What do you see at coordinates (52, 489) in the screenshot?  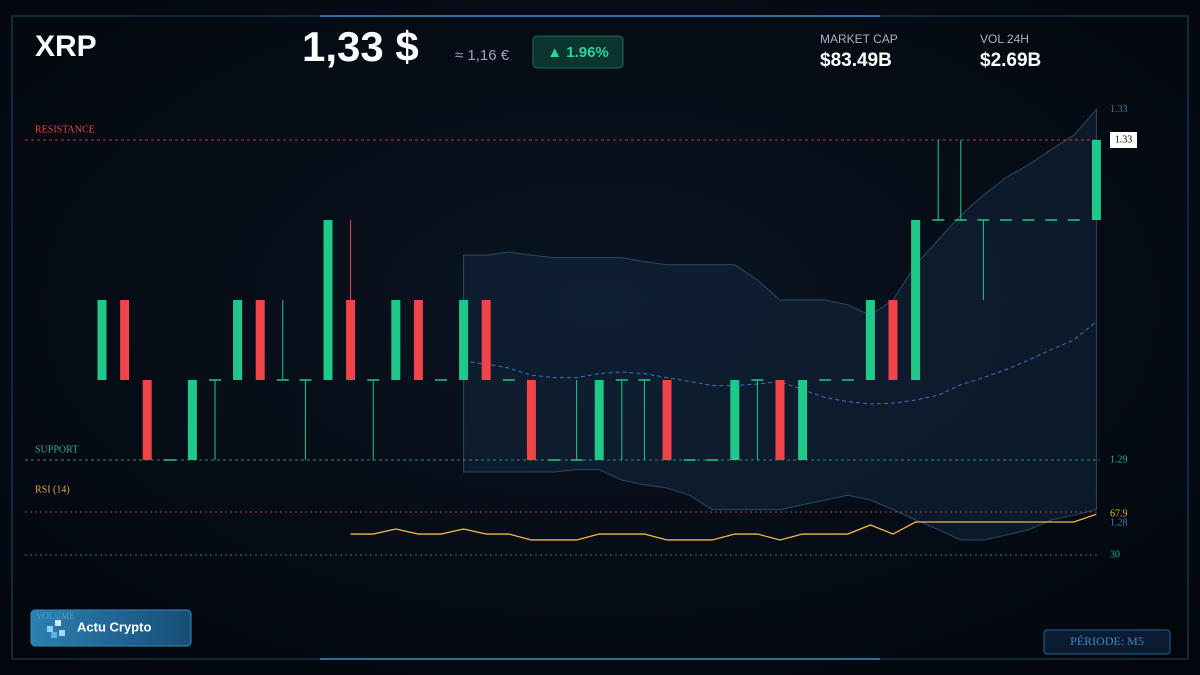 I see `rsi-title: RSI (14)` at bounding box center [52, 489].